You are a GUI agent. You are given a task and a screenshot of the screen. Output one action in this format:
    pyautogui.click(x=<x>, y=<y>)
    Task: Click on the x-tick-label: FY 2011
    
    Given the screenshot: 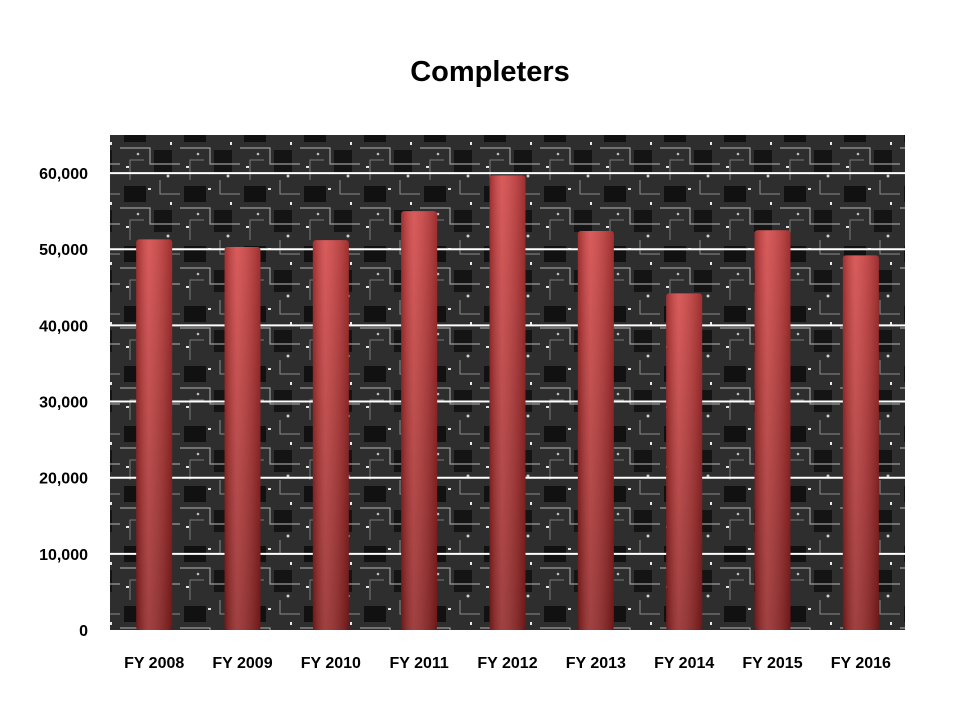 What is the action you would take?
    pyautogui.click(x=419, y=663)
    